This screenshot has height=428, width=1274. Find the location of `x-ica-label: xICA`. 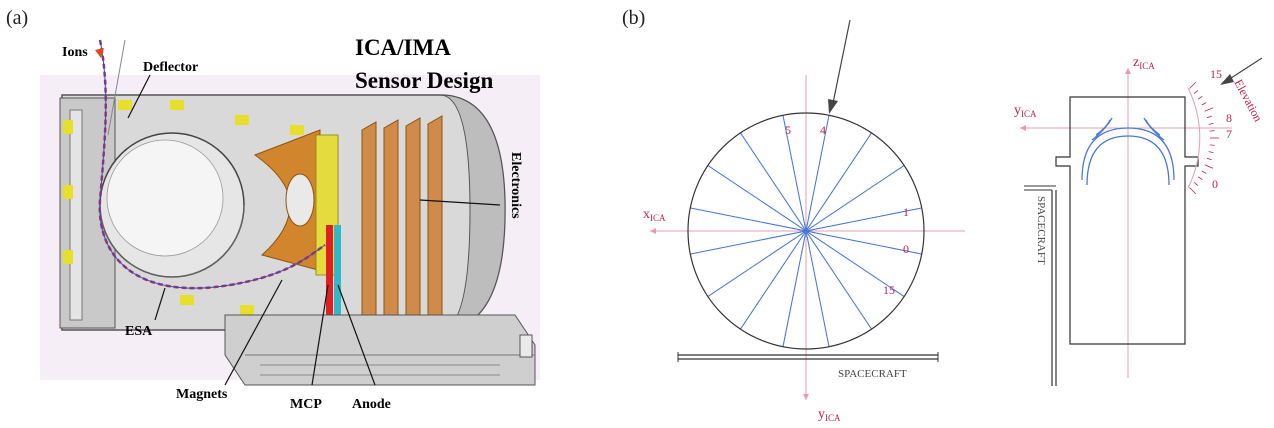

x-ica-label: xICA is located at coordinates (654, 215).